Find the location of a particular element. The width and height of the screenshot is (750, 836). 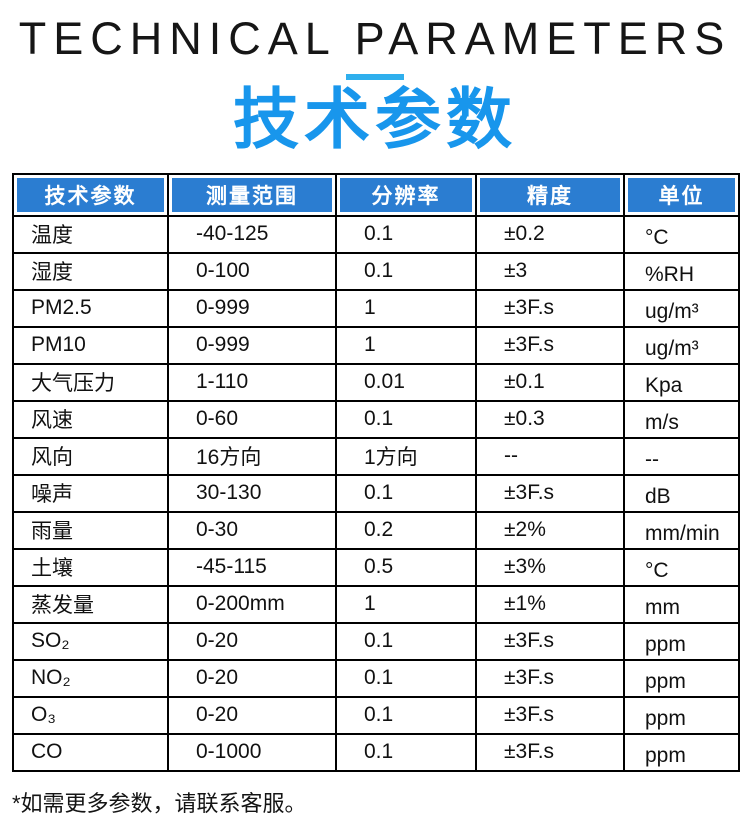

table-cell: PM10 is located at coordinates (90, 345).